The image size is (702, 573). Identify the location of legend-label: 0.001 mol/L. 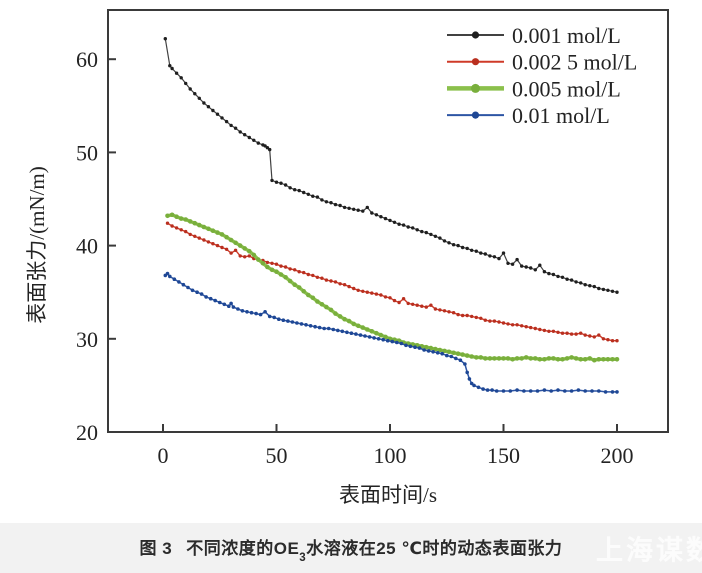
(566, 35).